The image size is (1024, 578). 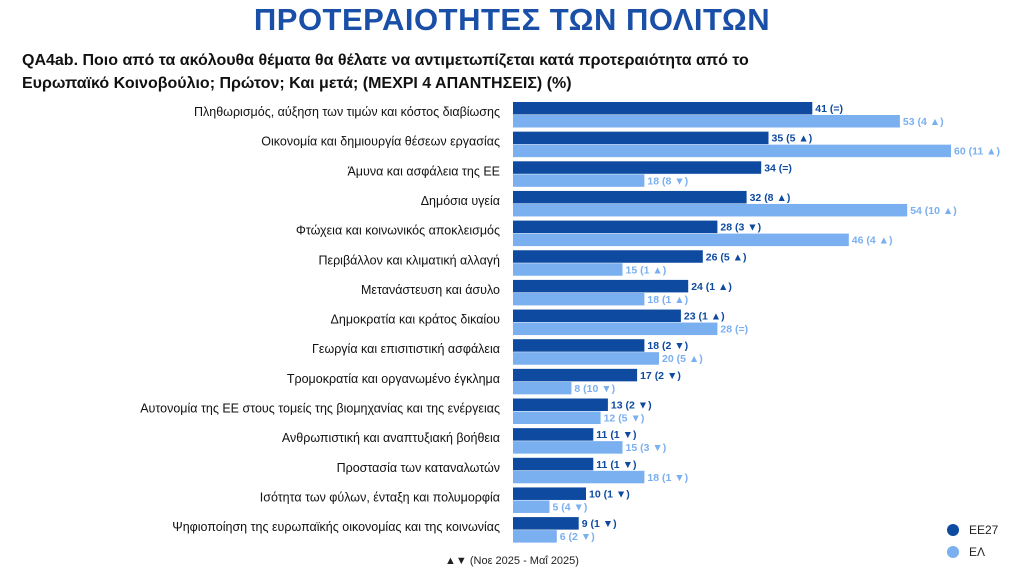 What do you see at coordinates (734, 330) in the screenshot?
I see `value-label-el: 28 (=)` at bounding box center [734, 330].